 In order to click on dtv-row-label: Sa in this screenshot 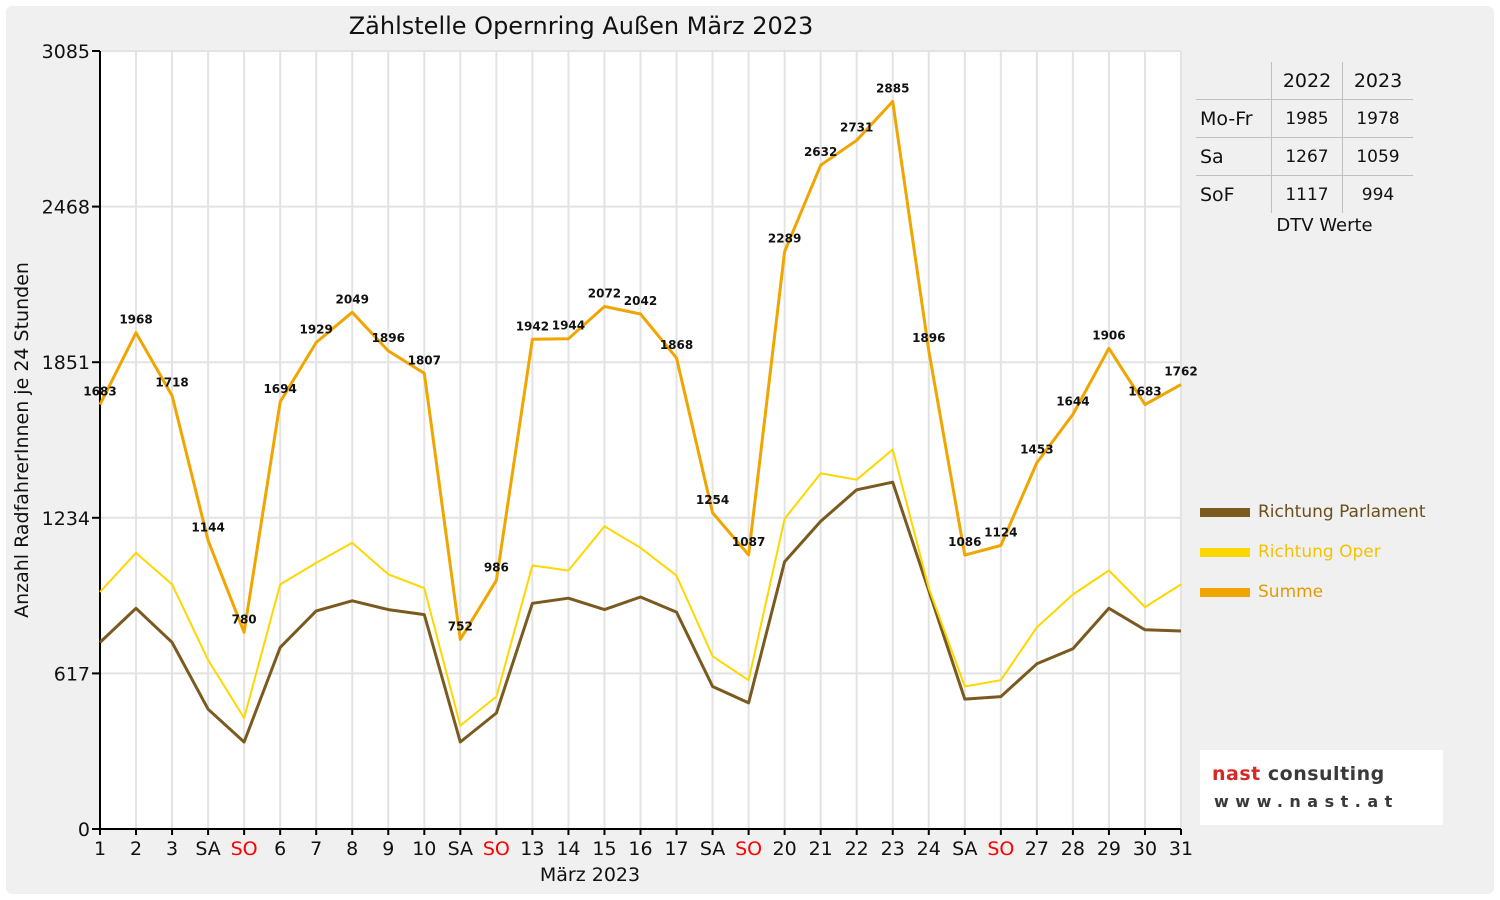, I will do `click(1234, 156)`.